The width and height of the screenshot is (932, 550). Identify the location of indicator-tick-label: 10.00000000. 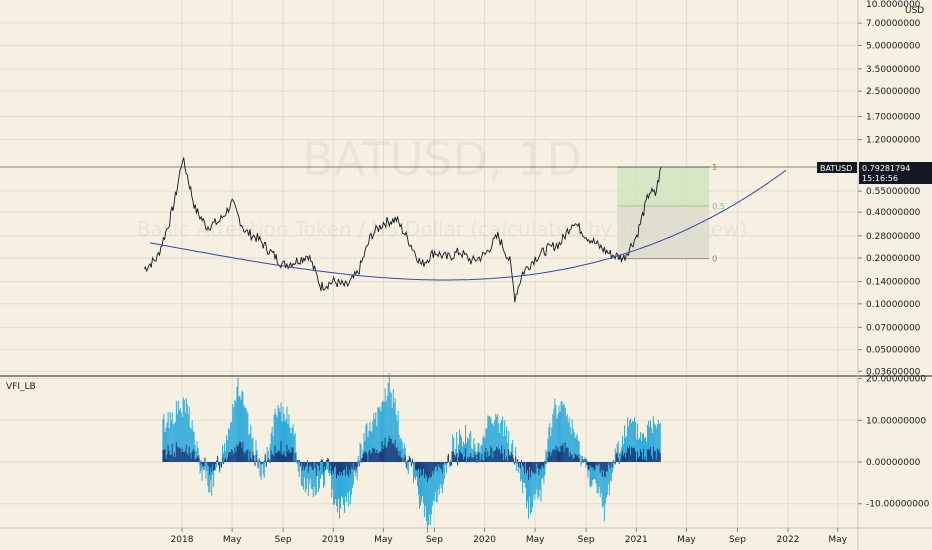
(896, 421).